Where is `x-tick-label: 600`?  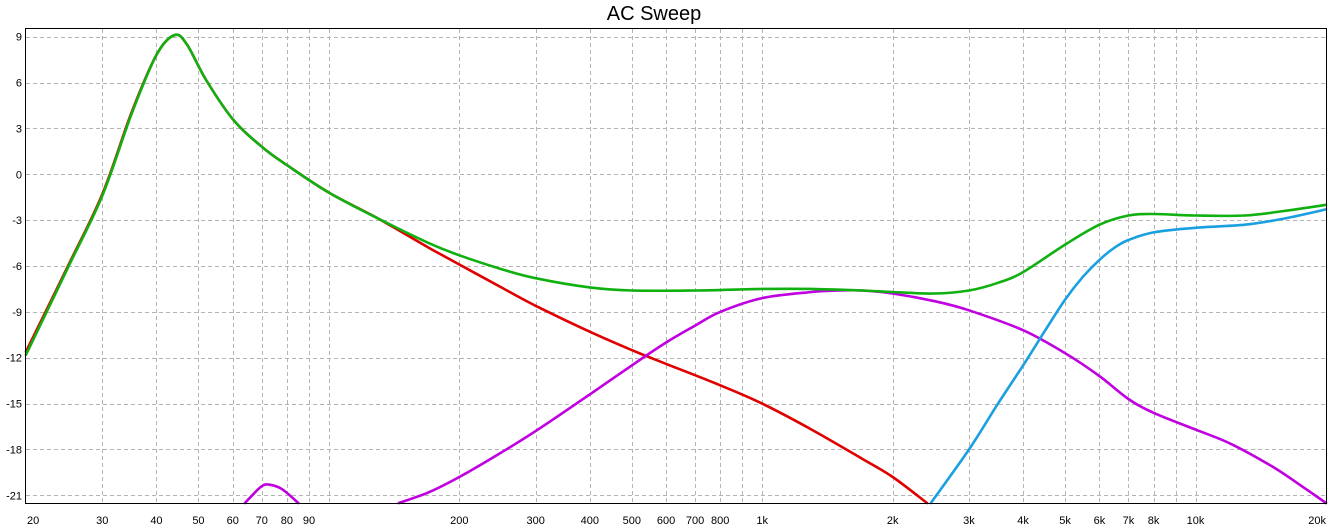 x-tick-label: 600 is located at coordinates (666, 521).